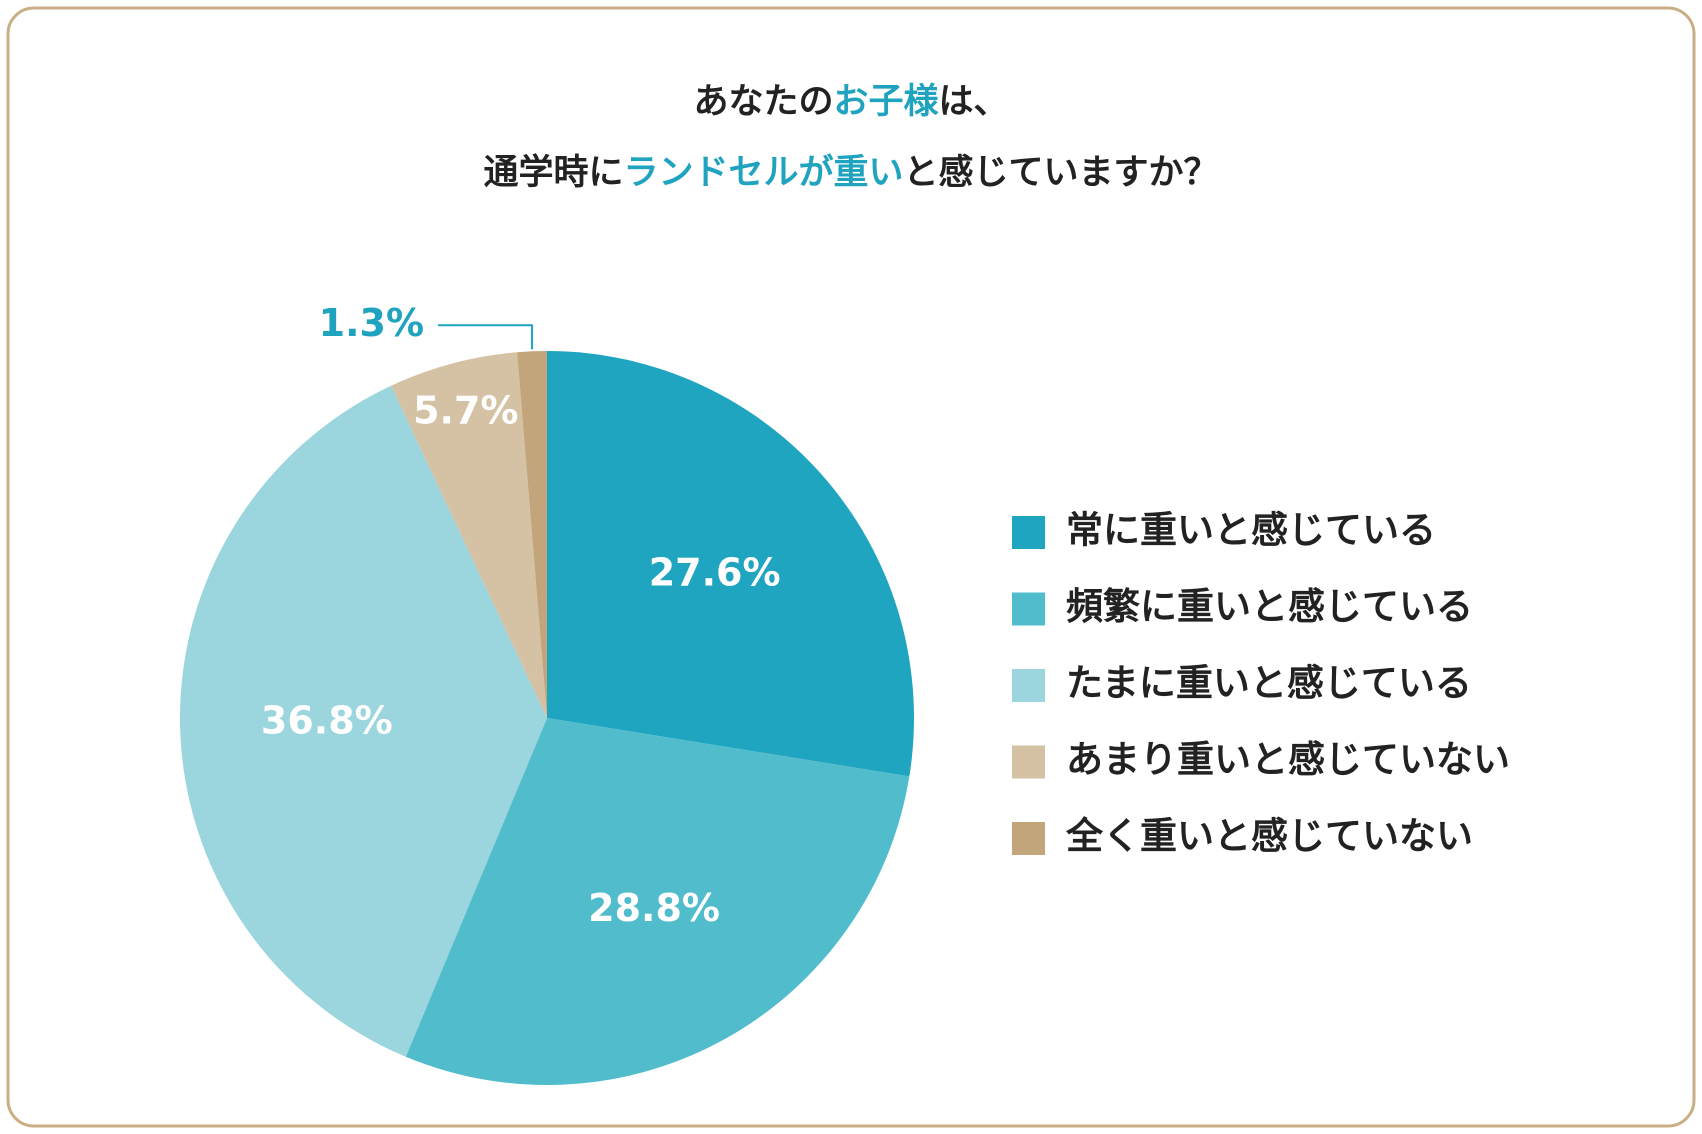 This screenshot has height=1134, width=1702. What do you see at coordinates (1269, 606) in the screenshot?
I see `legend-label: 頻繁に重いと感じている` at bounding box center [1269, 606].